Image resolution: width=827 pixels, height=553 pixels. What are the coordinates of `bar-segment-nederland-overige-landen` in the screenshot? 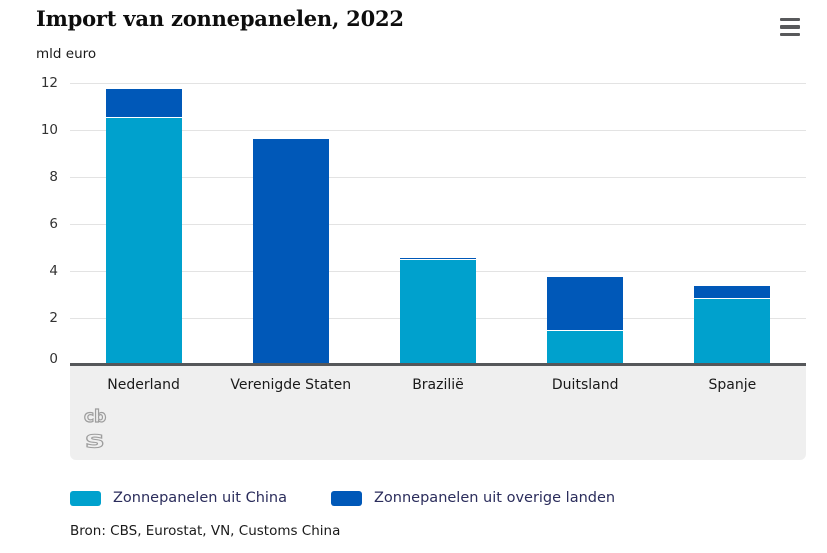 It's located at (143, 103).